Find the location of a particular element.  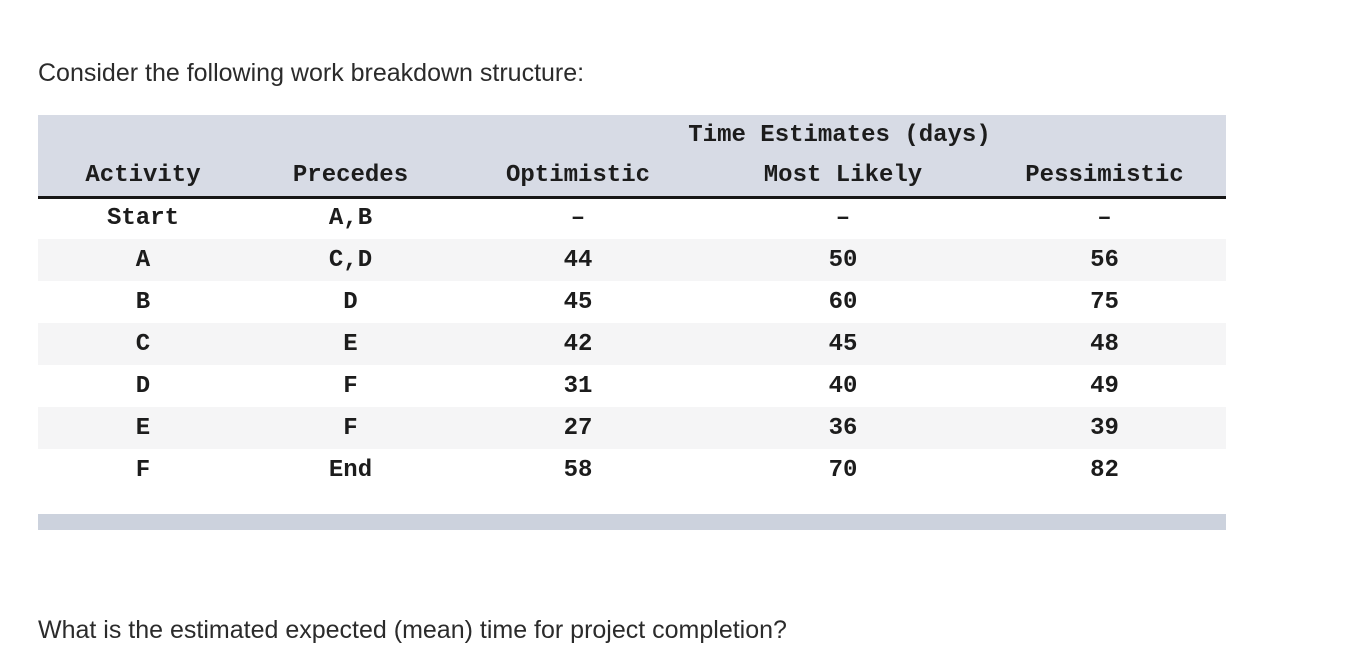

group-header-row: Time Estimates (days) is located at coordinates (632, 135).